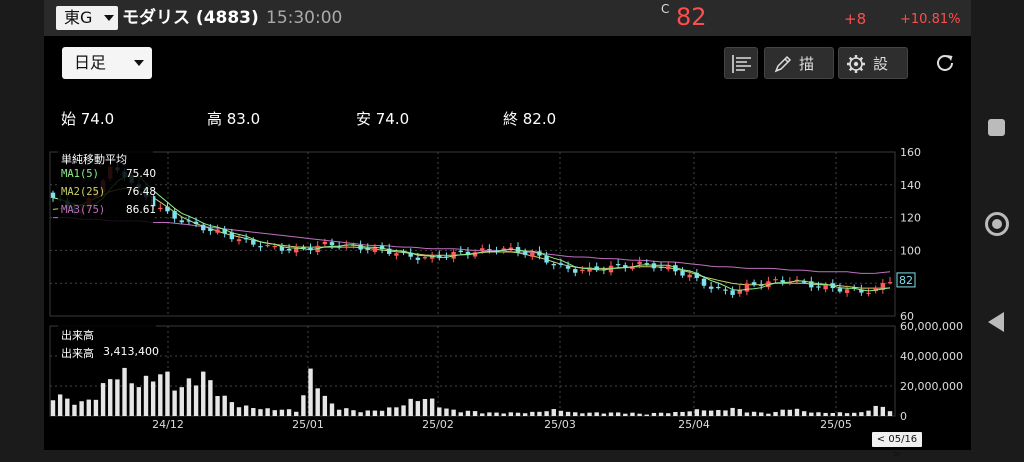  I want to click on period-select: 日足, so click(107, 63).